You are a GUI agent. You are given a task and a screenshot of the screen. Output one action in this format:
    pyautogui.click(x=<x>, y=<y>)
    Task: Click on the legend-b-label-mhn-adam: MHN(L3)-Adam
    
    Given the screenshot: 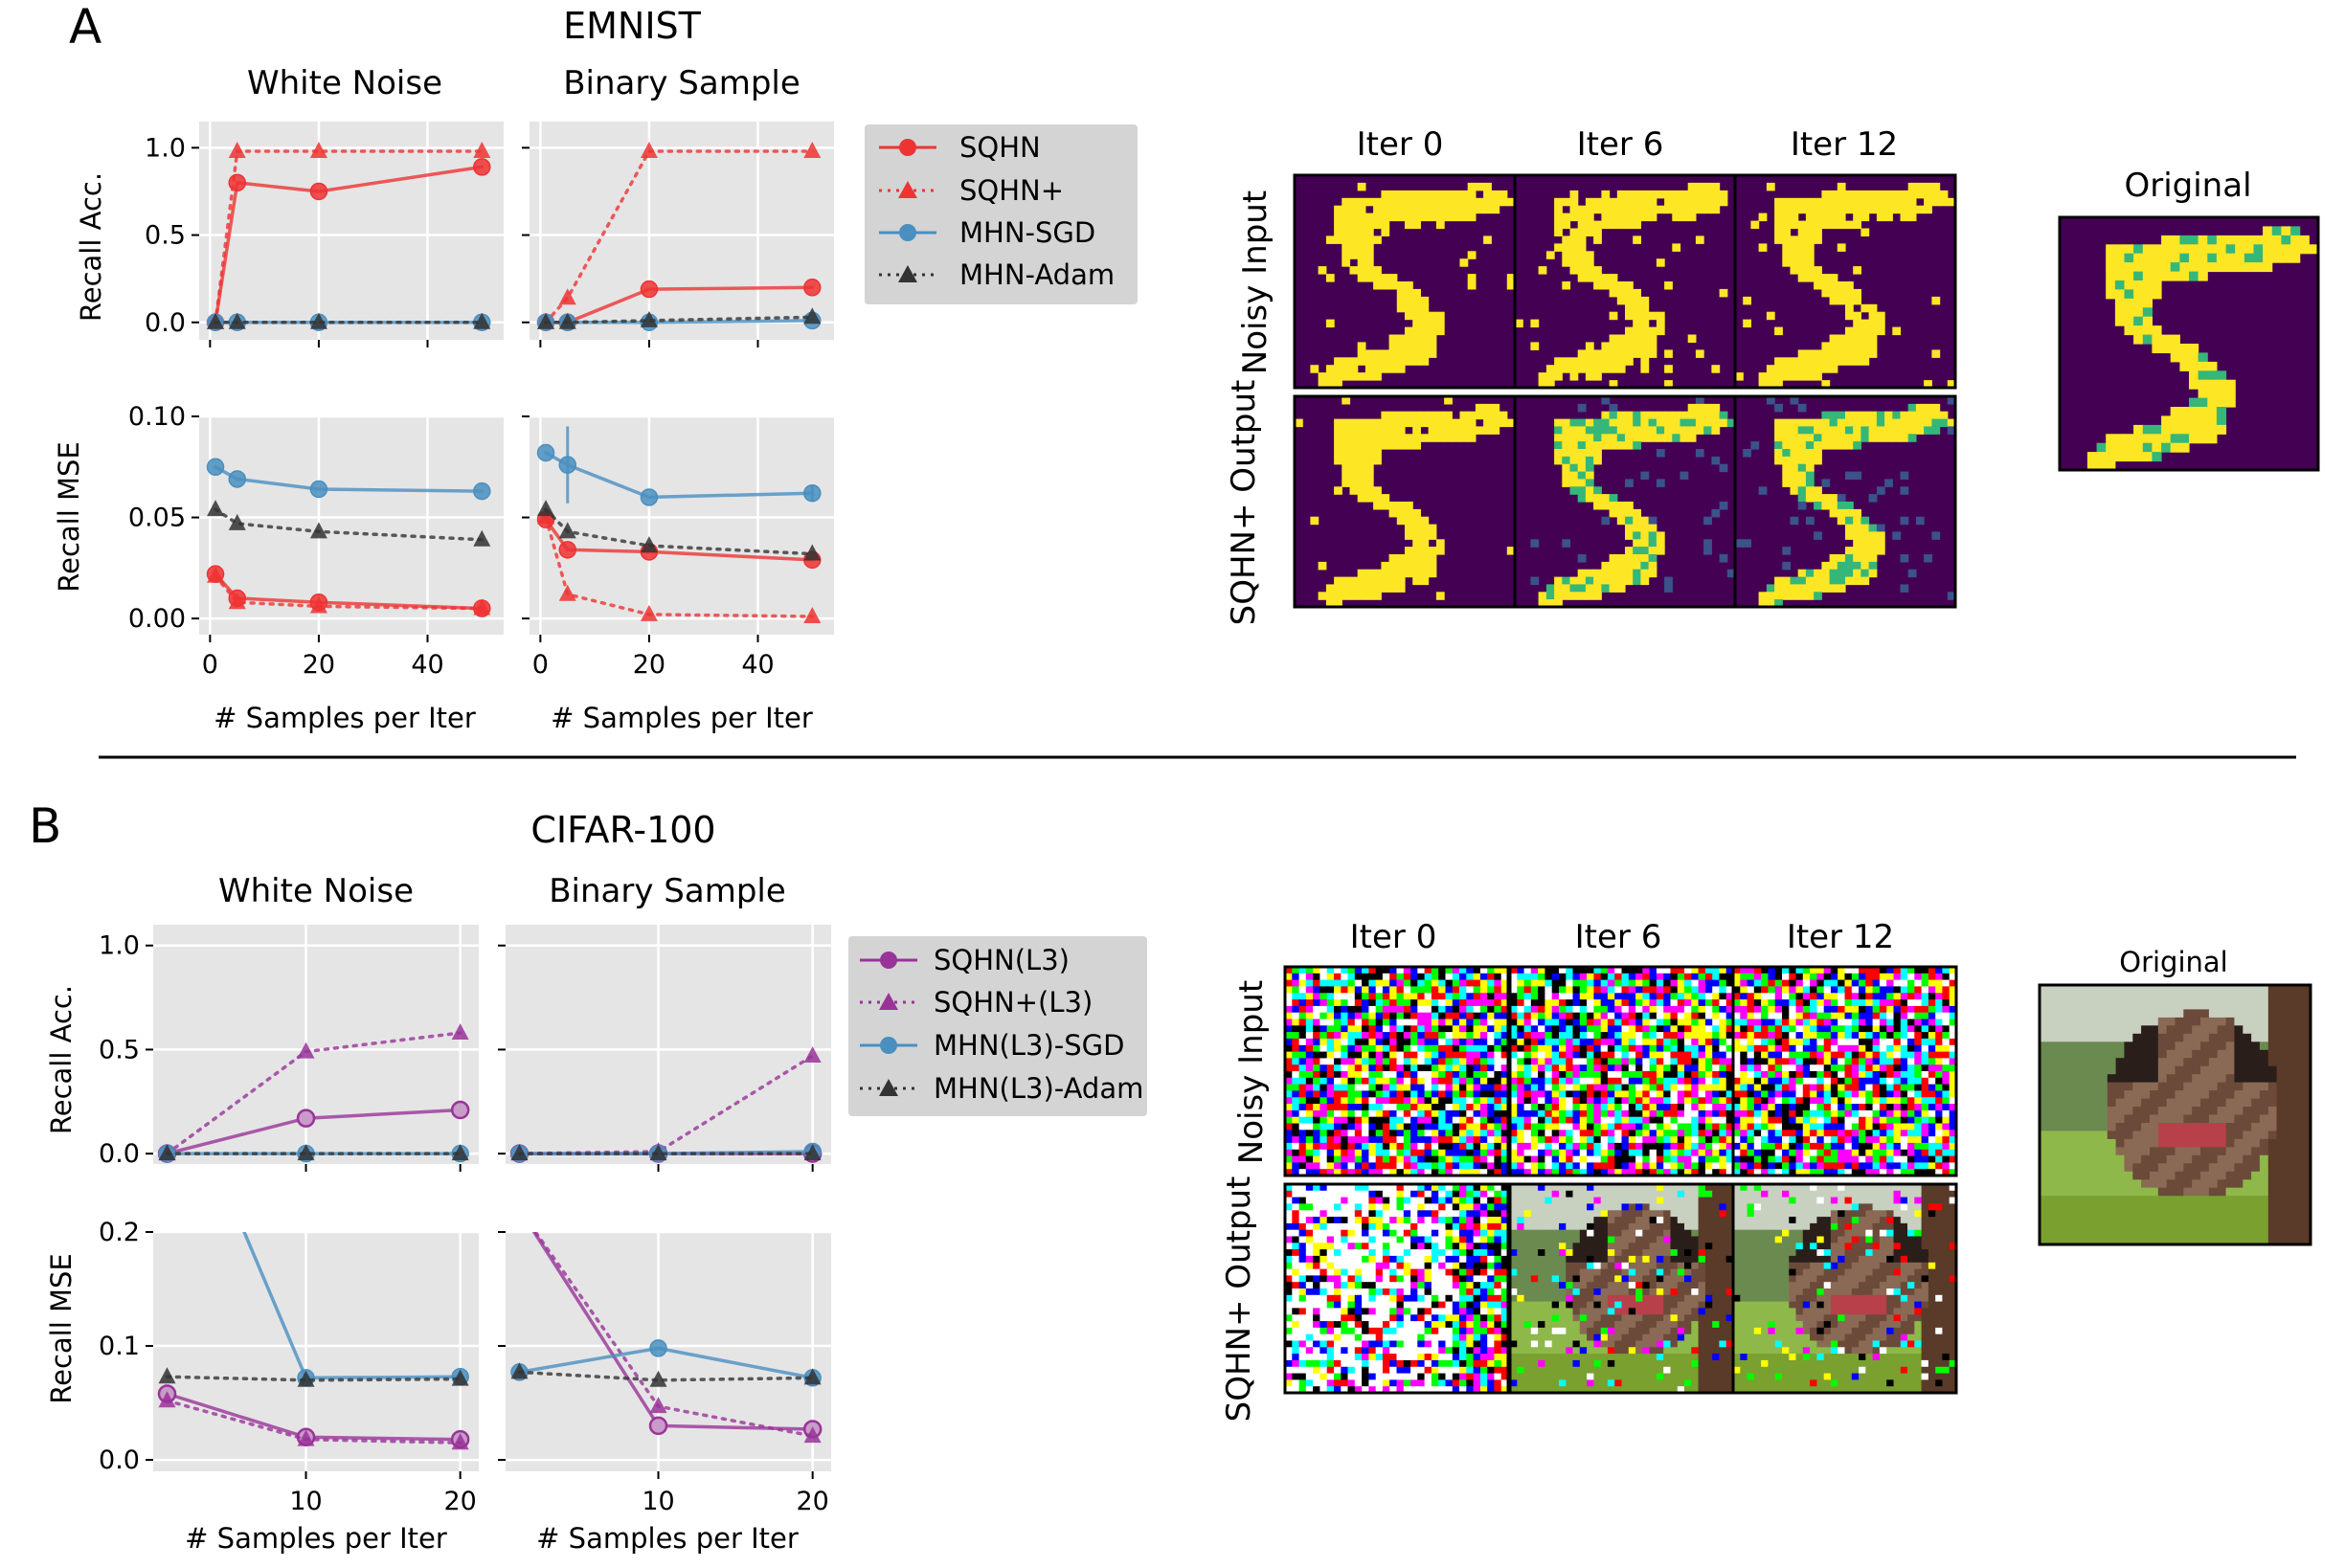 What is the action you would take?
    pyautogui.click(x=1038, y=1088)
    